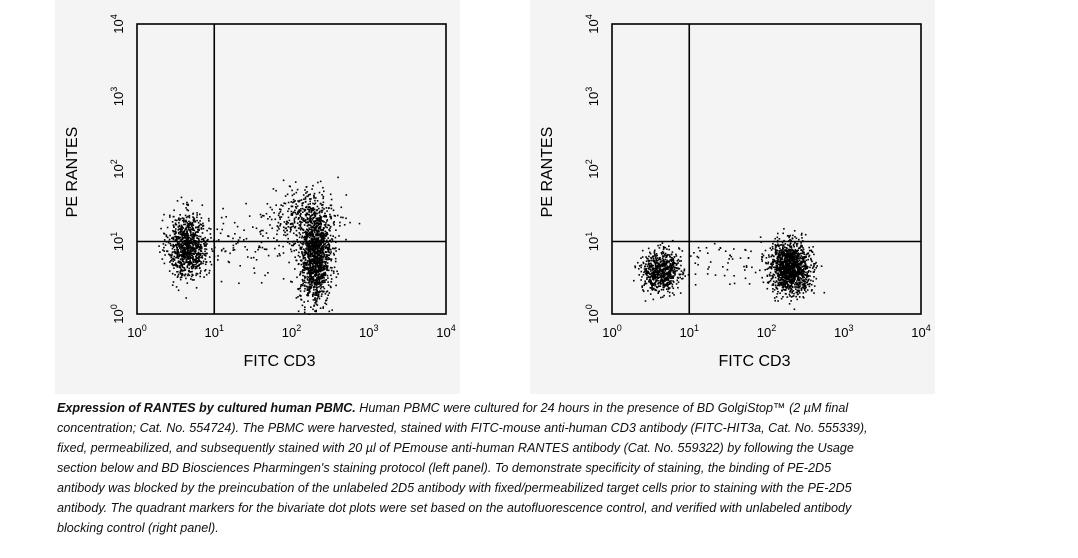 The image size is (1078, 558). Describe the element at coordinates (72, 172) in the screenshot. I see `left-y-axis-label: PE RANTES` at that location.